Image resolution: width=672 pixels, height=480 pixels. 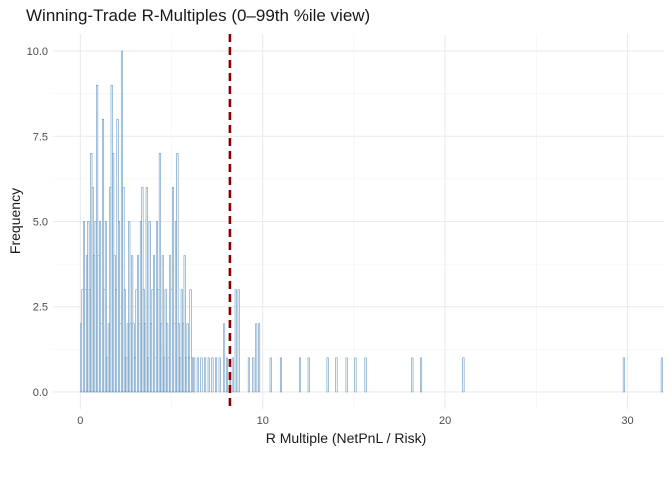 What do you see at coordinates (40, 393) in the screenshot?
I see `y-tick-label: 0.0` at bounding box center [40, 393].